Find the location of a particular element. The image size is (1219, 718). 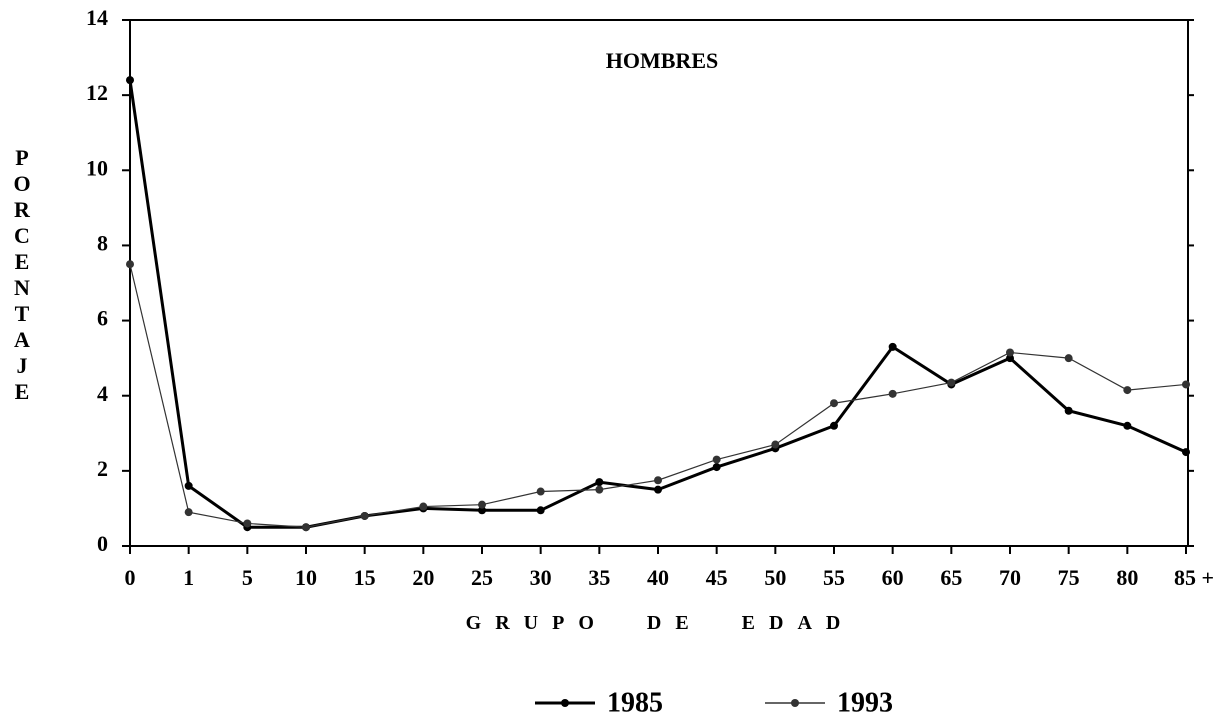

y-tick-label: 2 is located at coordinates (102, 468).